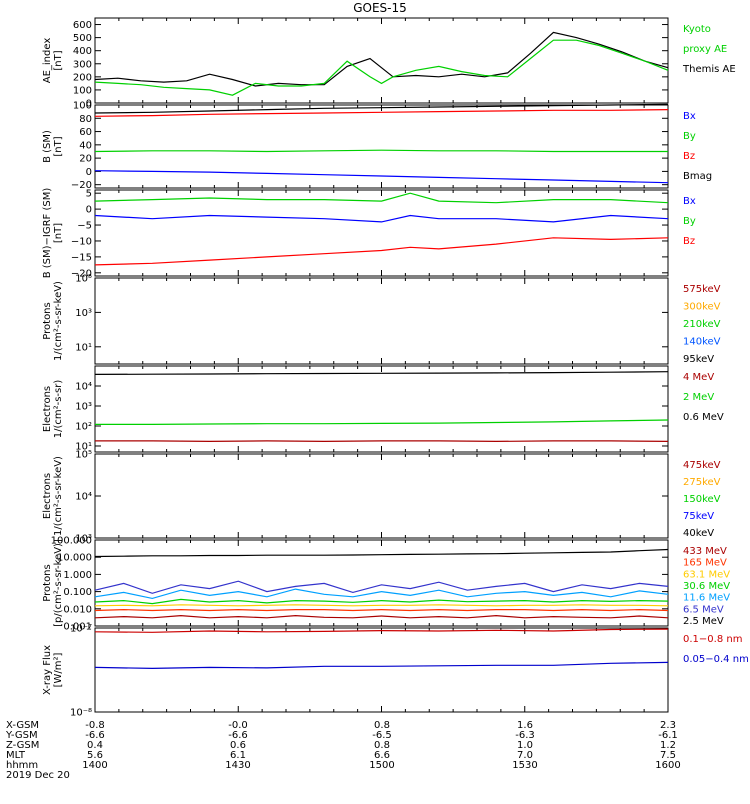 The height and width of the screenshot is (804, 750). What do you see at coordinates (77, 592) in the screenshot?
I see `y-tick-label: 0.100` at bounding box center [77, 592].